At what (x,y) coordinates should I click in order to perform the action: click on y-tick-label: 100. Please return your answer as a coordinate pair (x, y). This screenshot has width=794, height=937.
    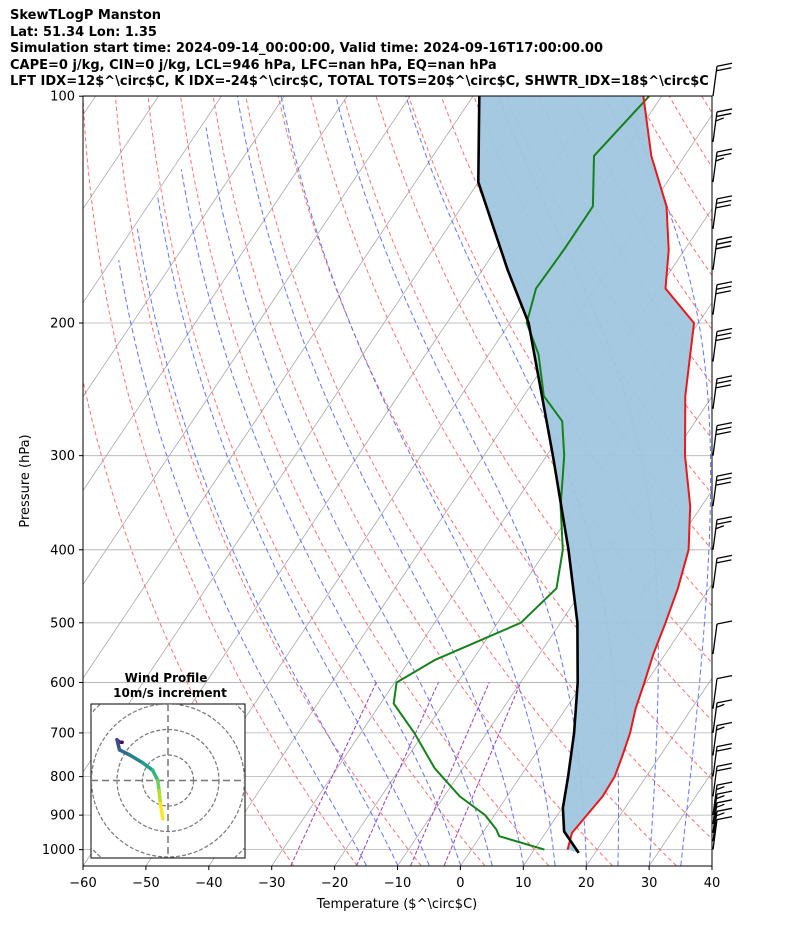
    Looking at the image, I should click on (62, 97).